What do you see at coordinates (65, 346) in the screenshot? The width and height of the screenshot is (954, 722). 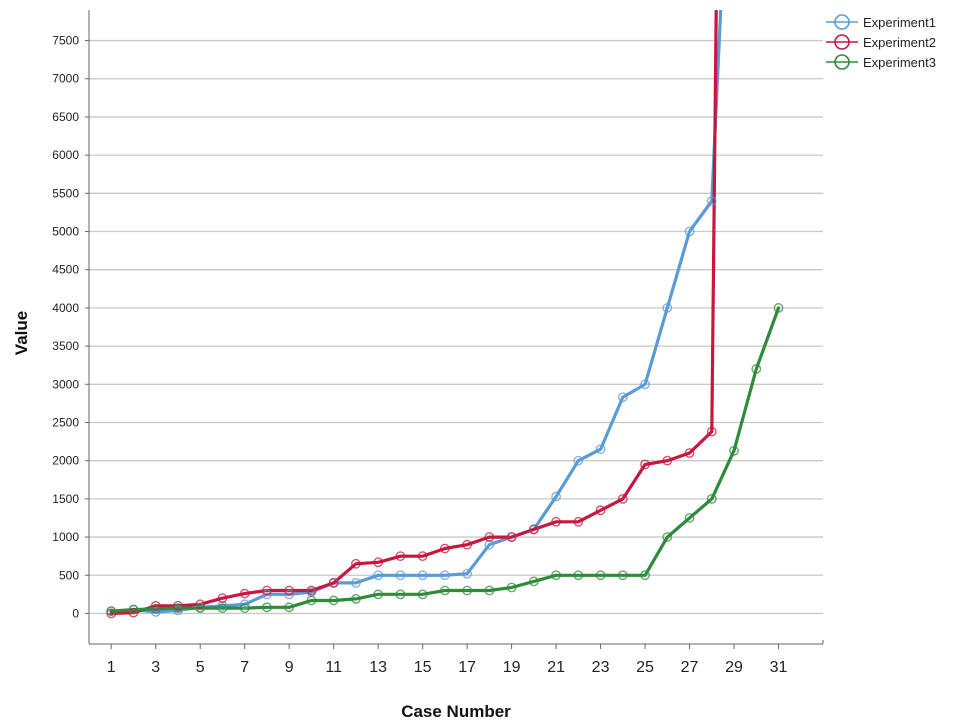 I see `y-tick-label: 3500` at bounding box center [65, 346].